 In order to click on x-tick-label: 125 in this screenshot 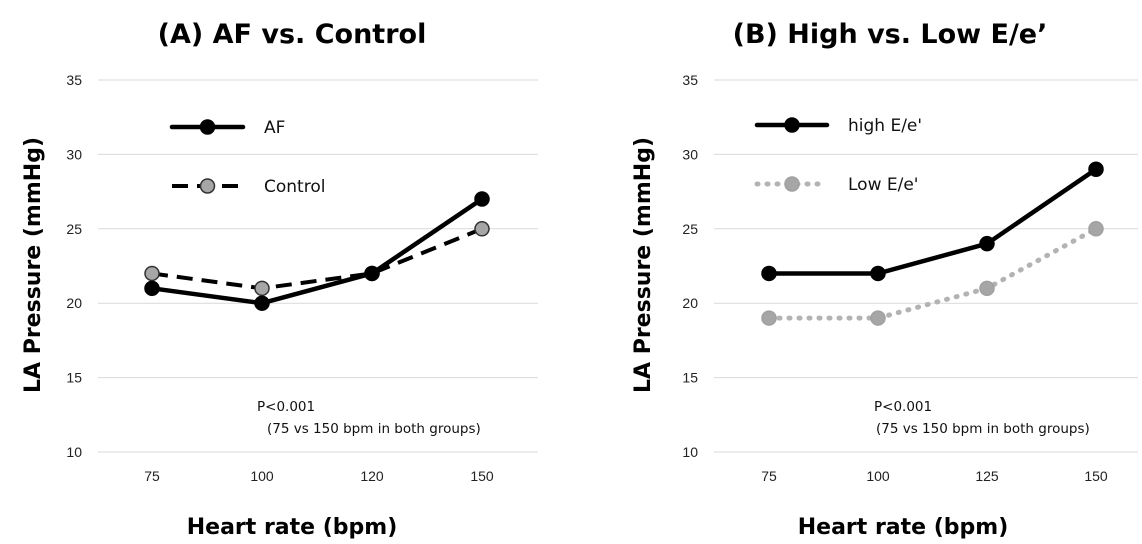, I will do `click(987, 476)`.